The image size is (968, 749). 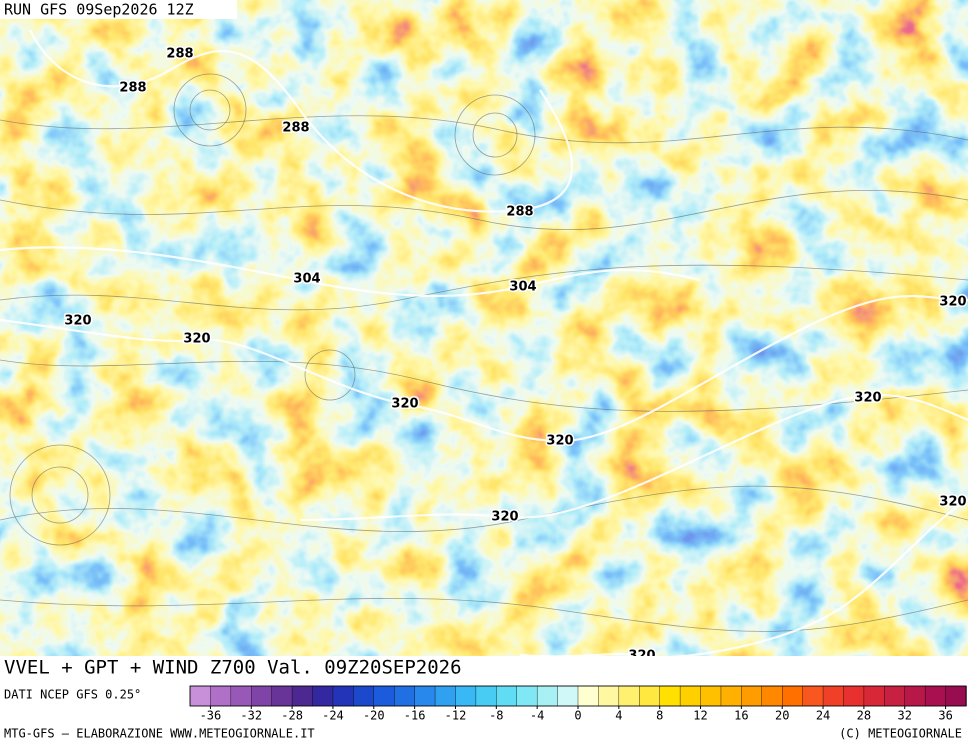 What do you see at coordinates (537, 716) in the screenshot?
I see `colorbar-tick-label: -4` at bounding box center [537, 716].